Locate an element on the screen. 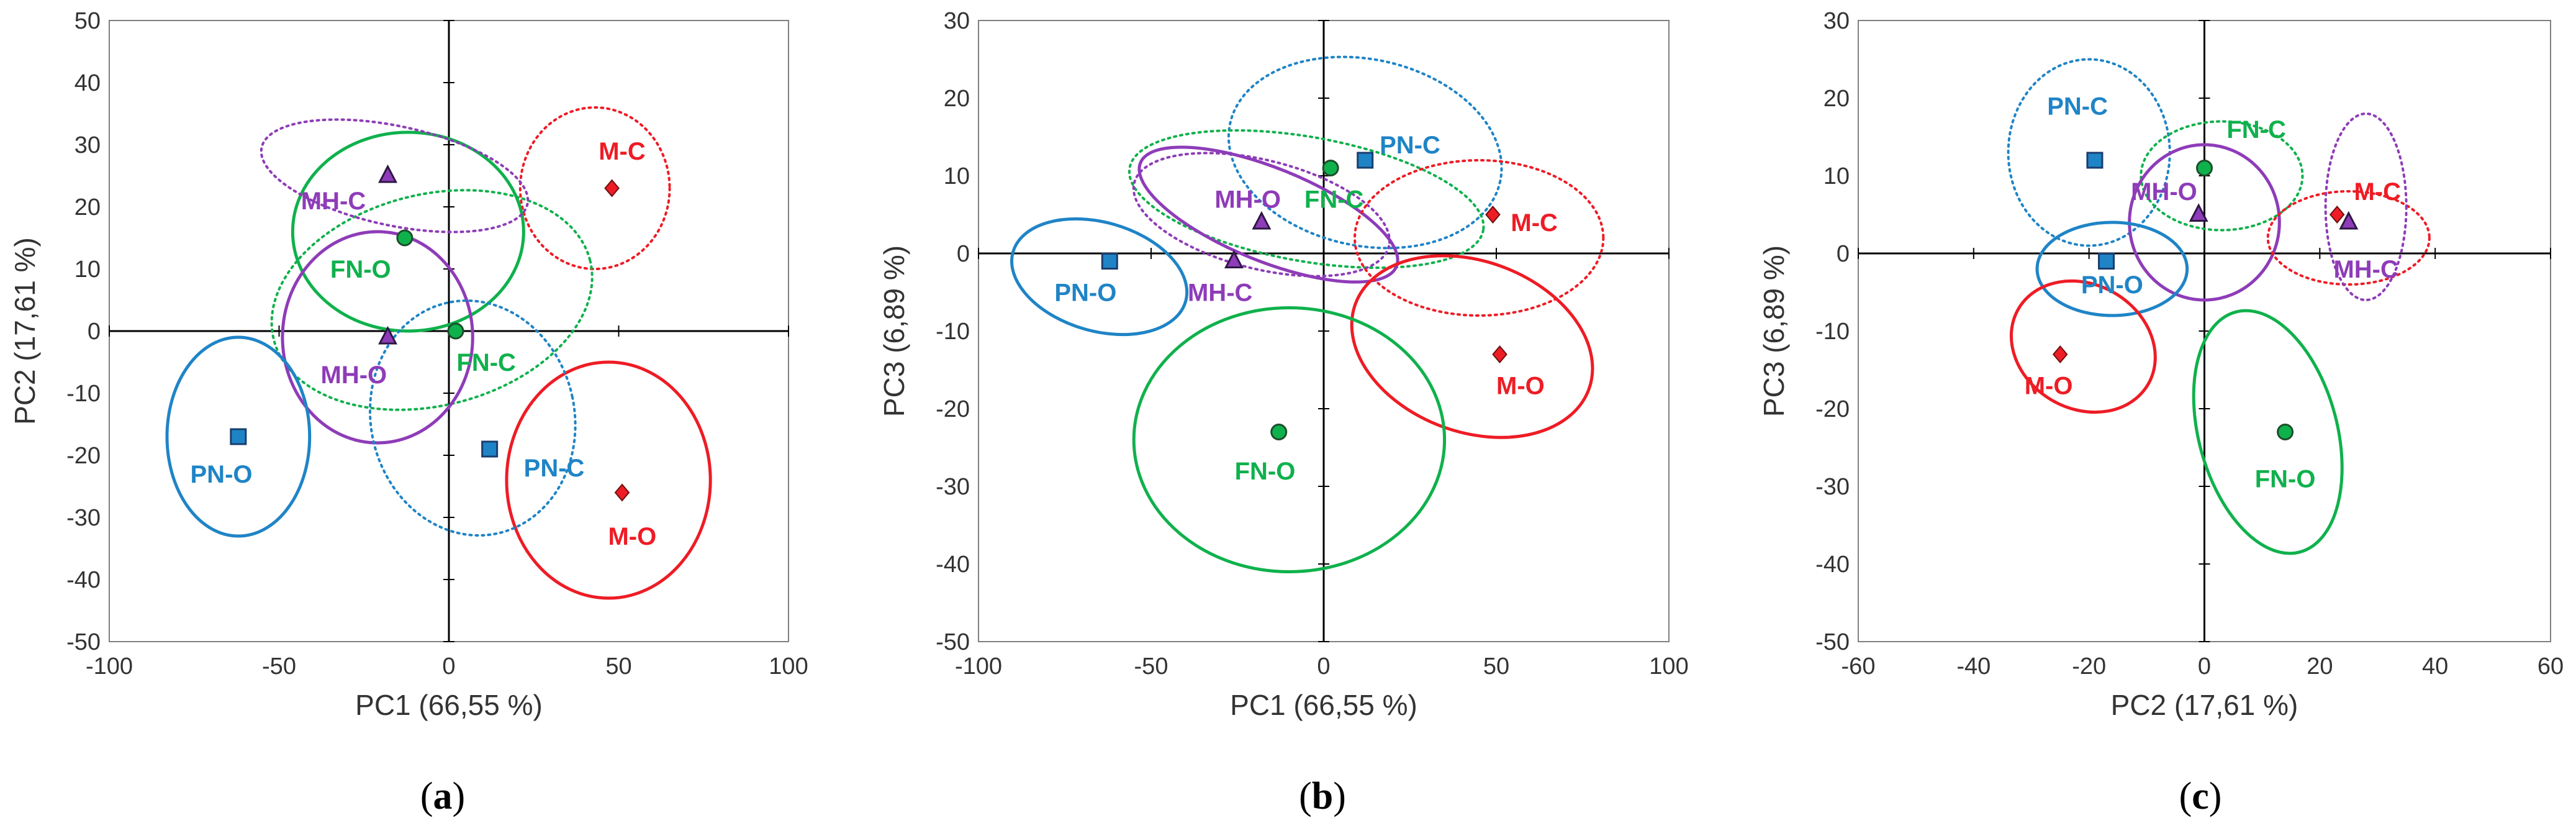  x-axis-title: PC2 (17,61 %) is located at coordinates (2204, 705).